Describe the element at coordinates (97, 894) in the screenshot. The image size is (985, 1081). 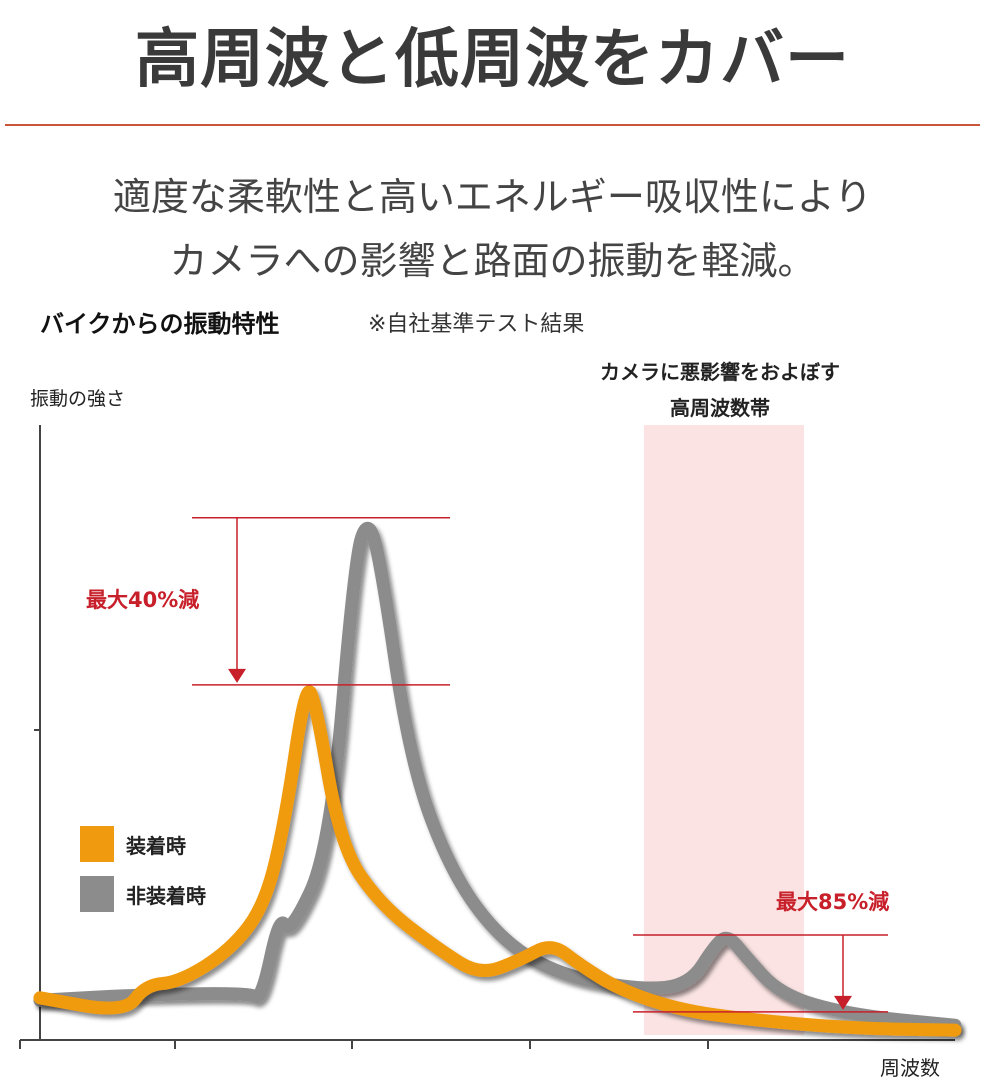
I see `legend-swatch-gray` at that location.